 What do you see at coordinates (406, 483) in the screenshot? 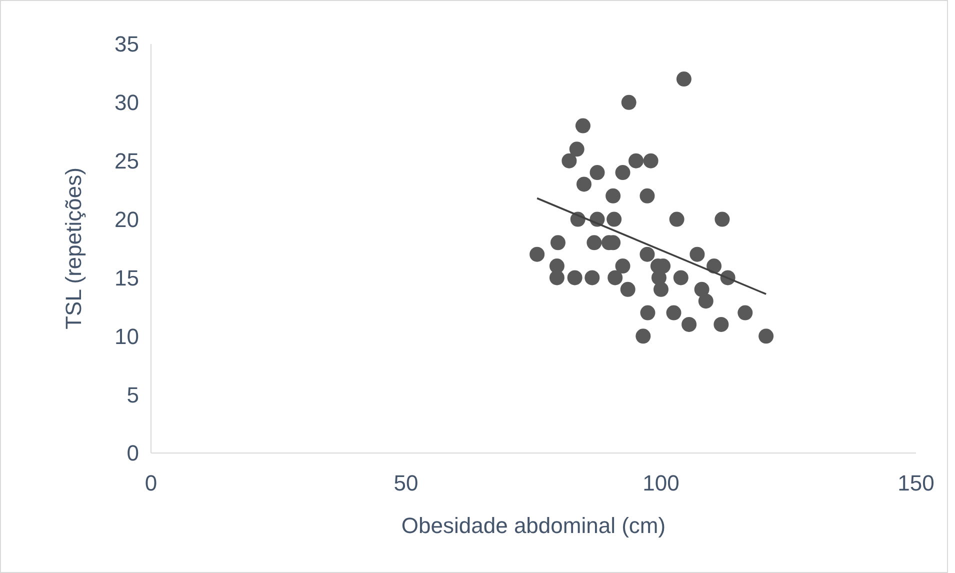
I see `x-tick-label: 50` at bounding box center [406, 483].